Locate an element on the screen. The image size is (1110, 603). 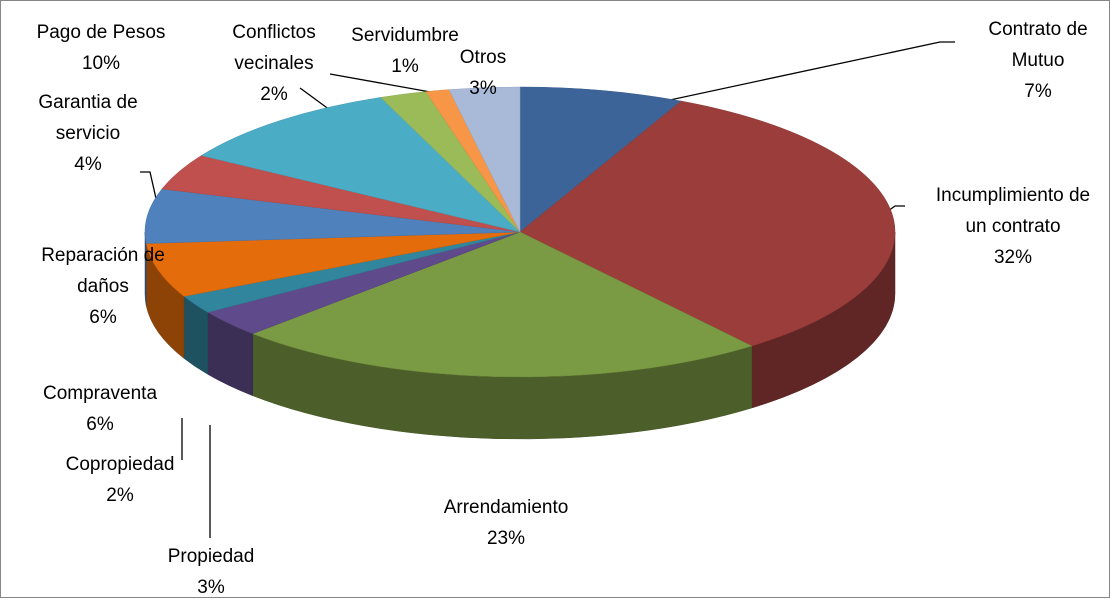
slice-label: Reparación de daños 6% is located at coordinates (103, 286).